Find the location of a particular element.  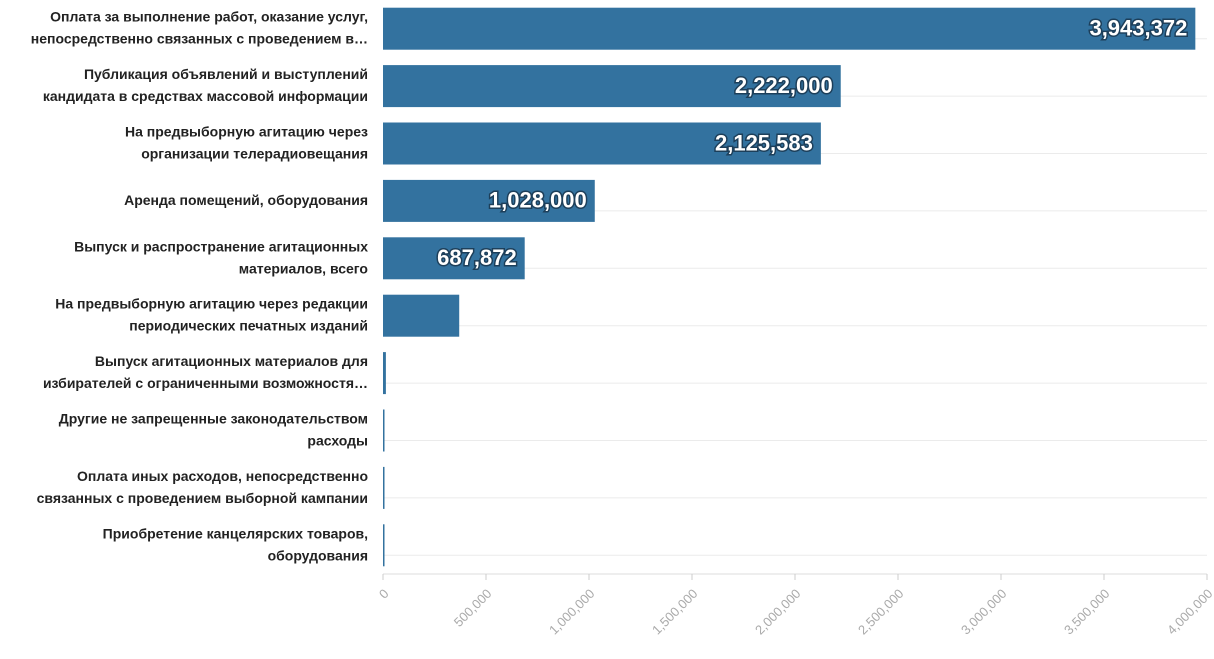

value-label: 2,222,000 is located at coordinates (784, 85).